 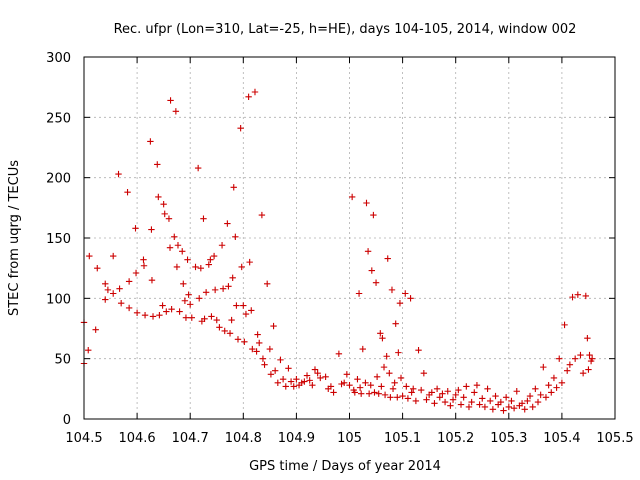 I want to click on y-axis-label: STEC from uqrg / TECUs, so click(x=14, y=238).